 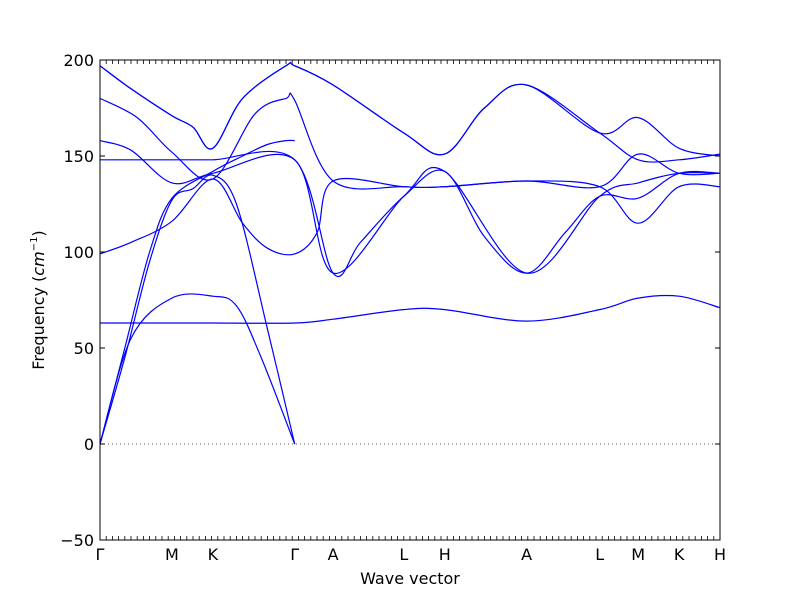 What do you see at coordinates (84, 348) in the screenshot?
I see `y-tick-label: 50` at bounding box center [84, 348].